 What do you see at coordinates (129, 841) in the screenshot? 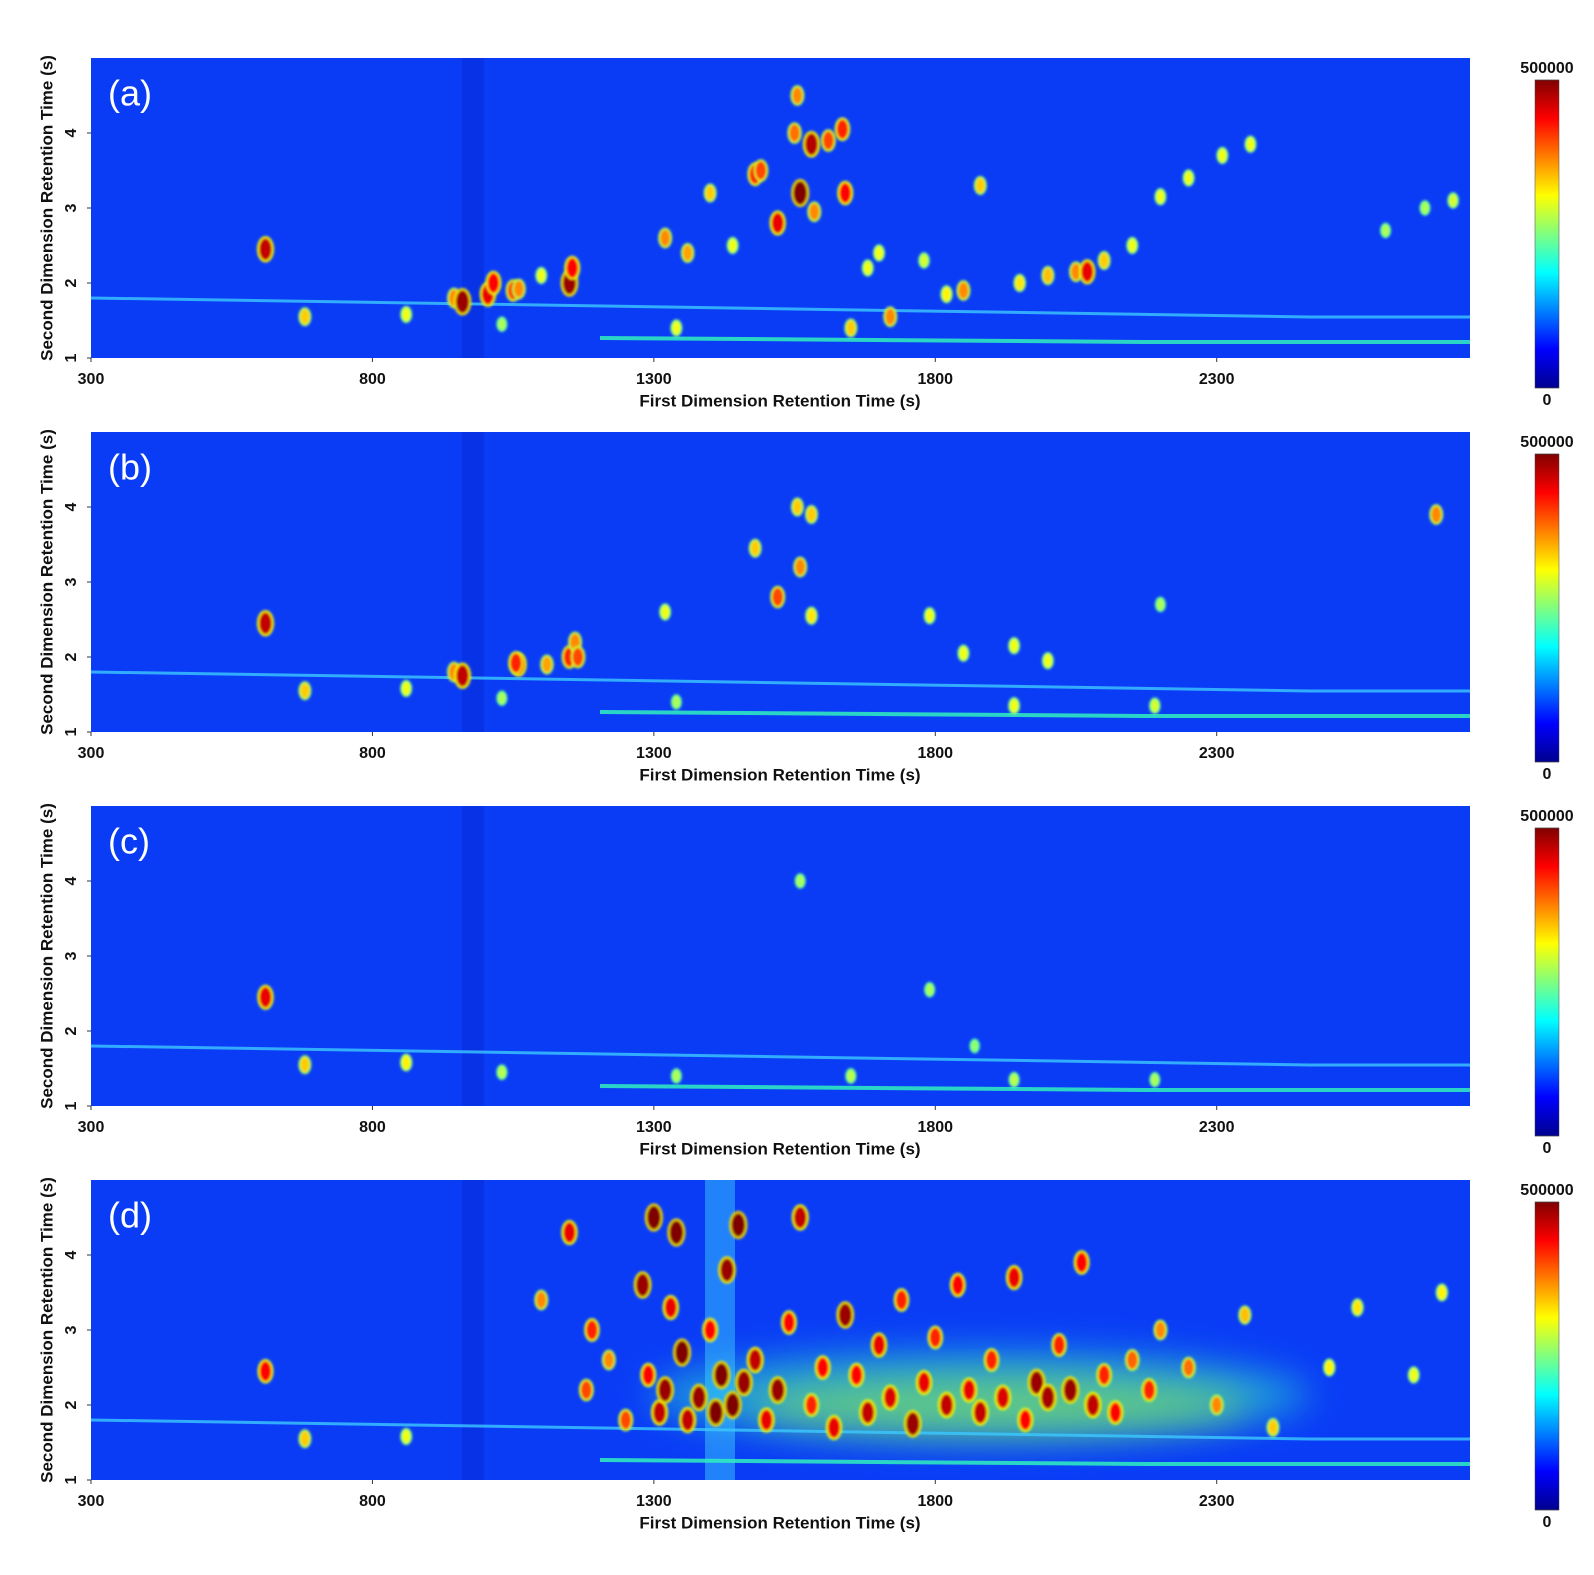
I see `panel-label: (c)` at bounding box center [129, 841].